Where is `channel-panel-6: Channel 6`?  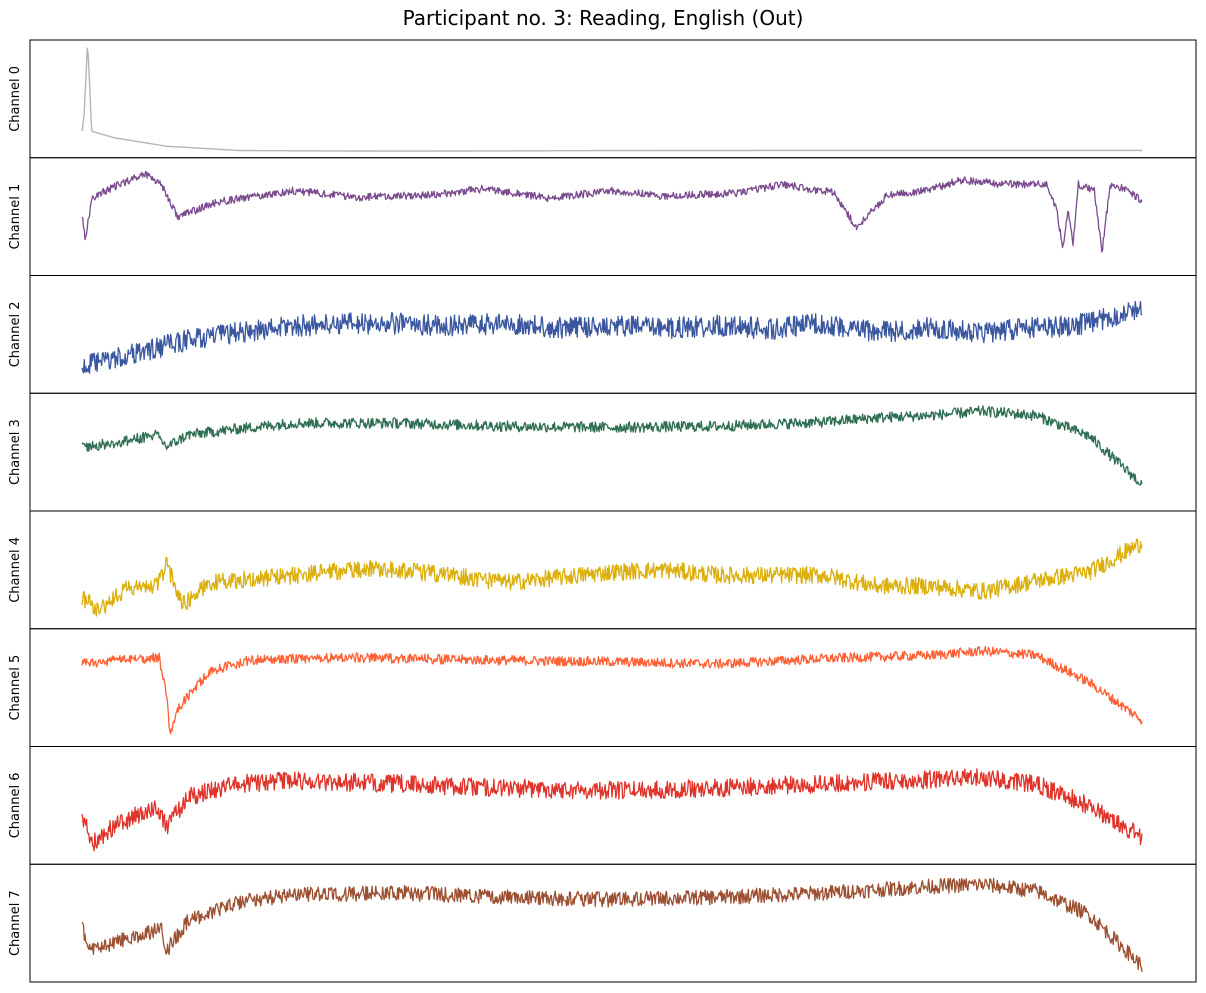
channel-panel-6: Channel 6 is located at coordinates (602, 805).